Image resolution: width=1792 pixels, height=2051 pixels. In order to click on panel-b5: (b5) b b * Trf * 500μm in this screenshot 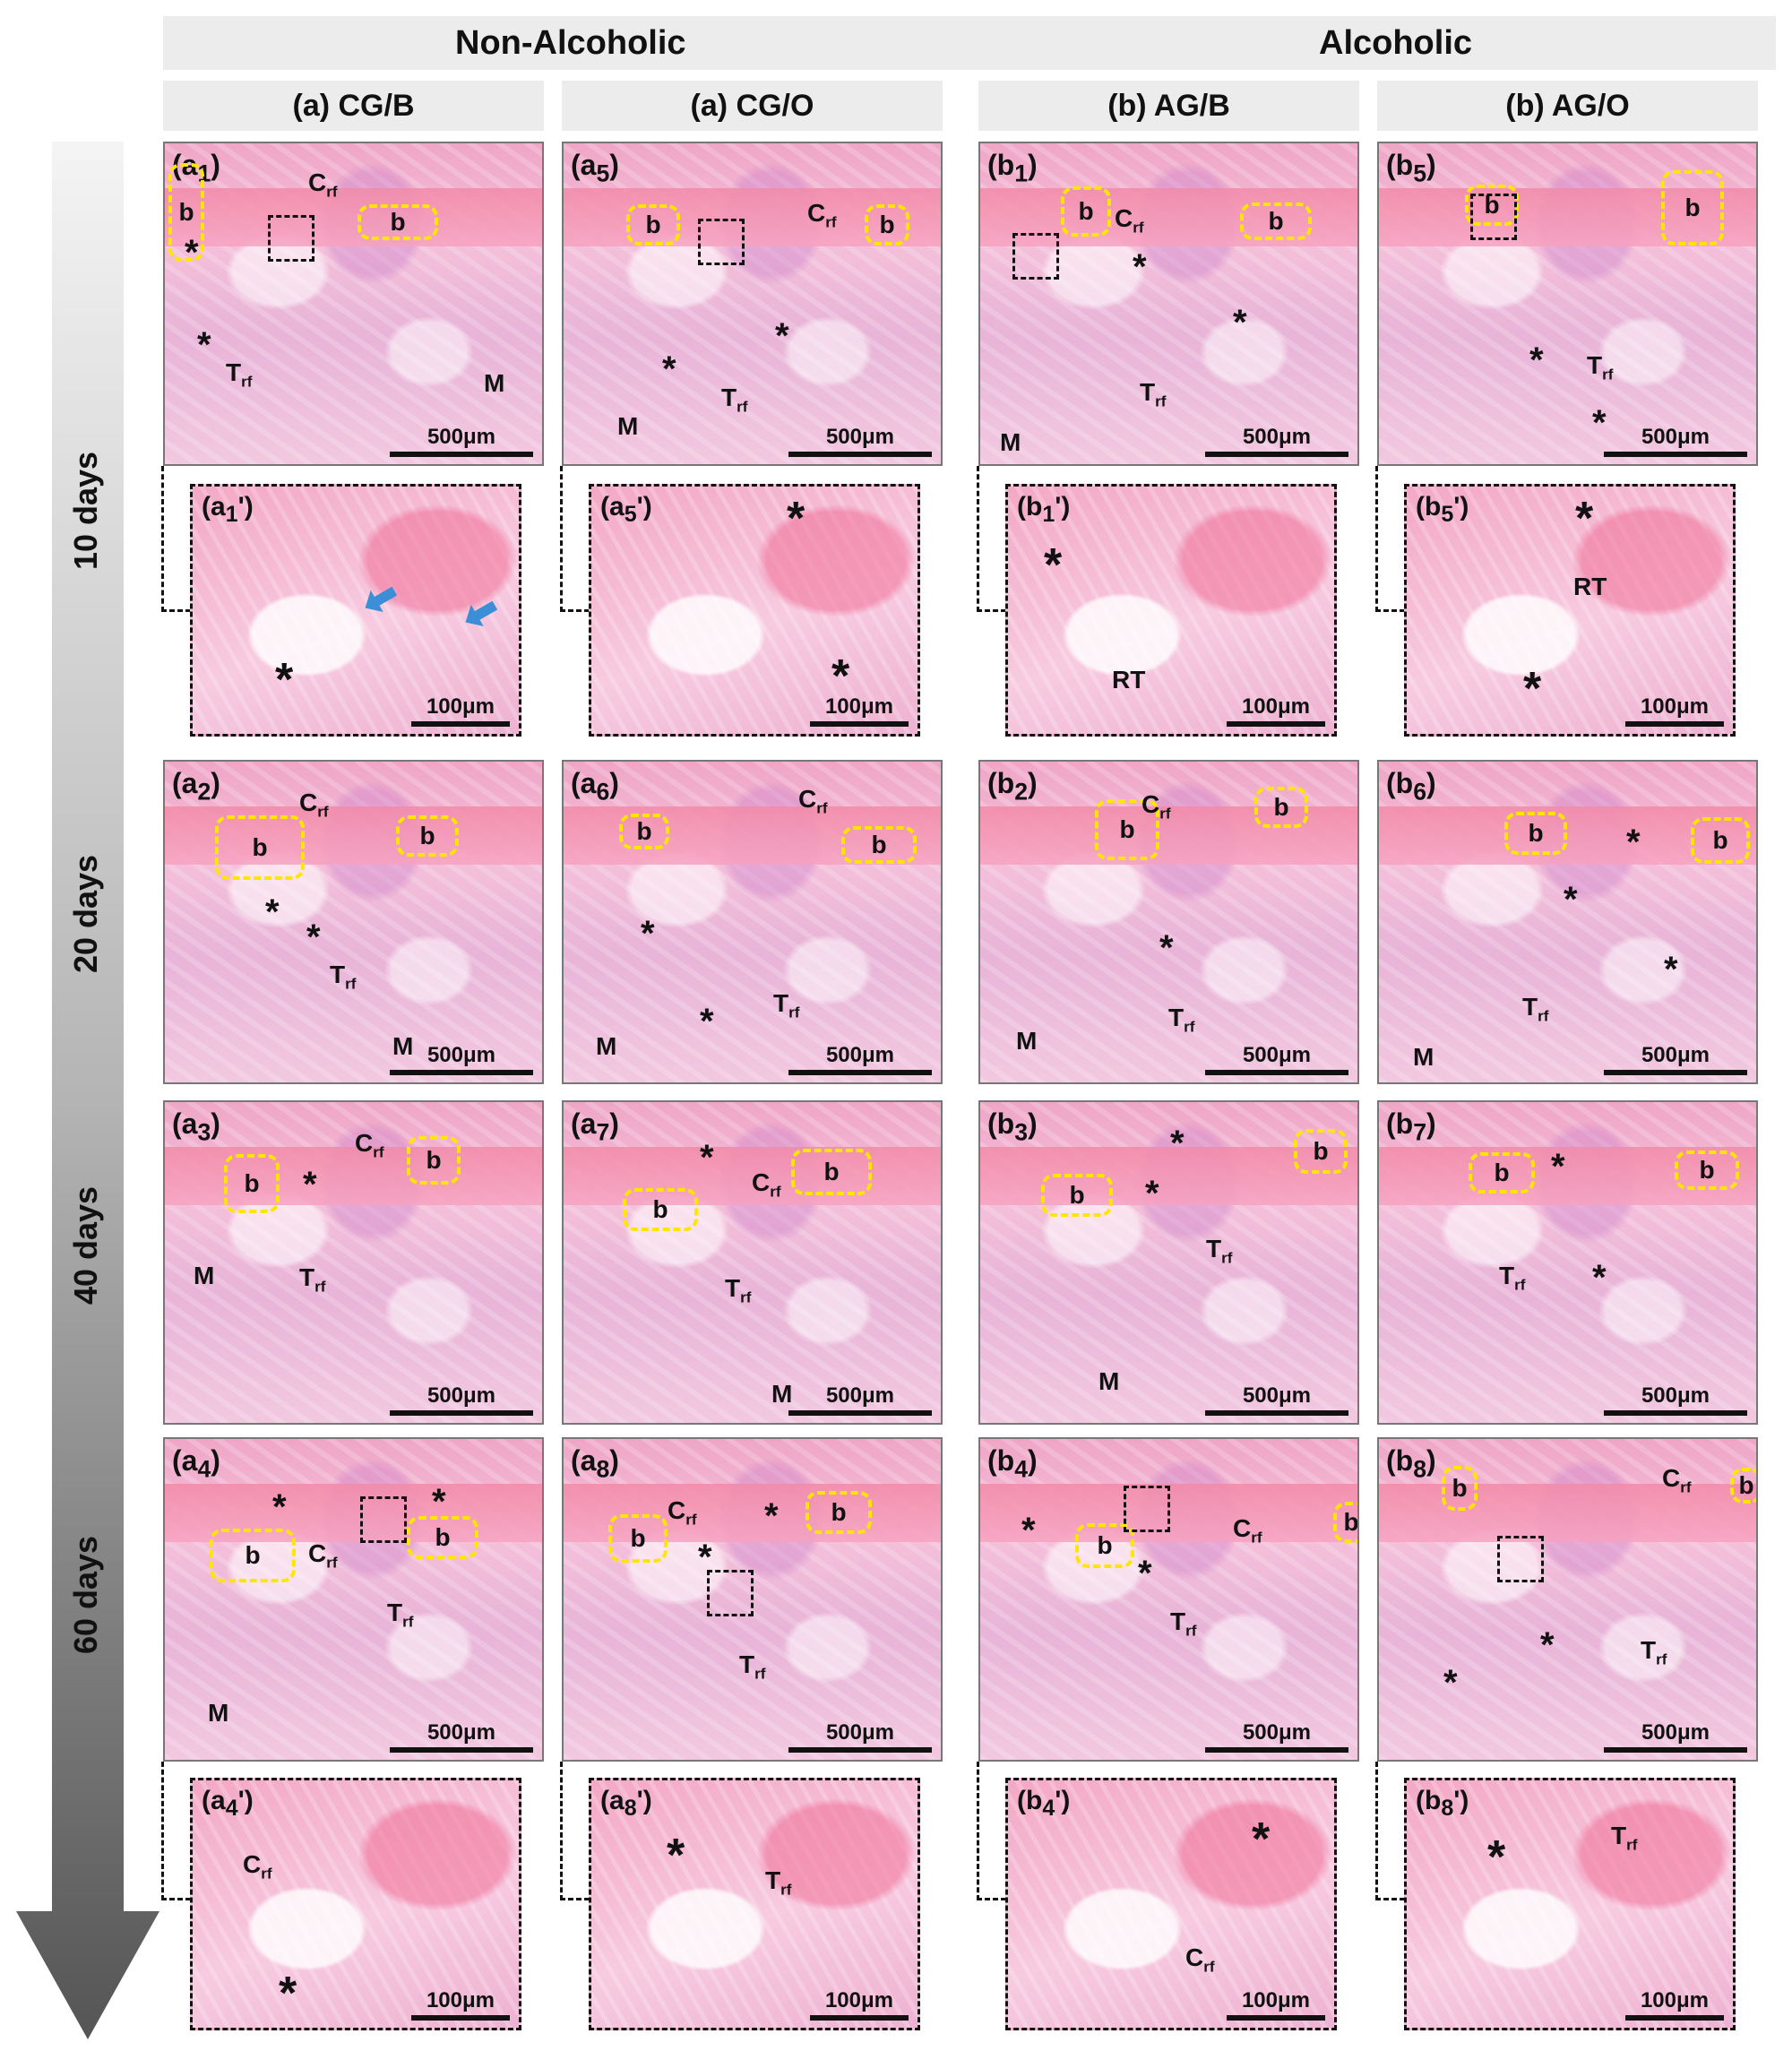, I will do `click(1568, 304)`.